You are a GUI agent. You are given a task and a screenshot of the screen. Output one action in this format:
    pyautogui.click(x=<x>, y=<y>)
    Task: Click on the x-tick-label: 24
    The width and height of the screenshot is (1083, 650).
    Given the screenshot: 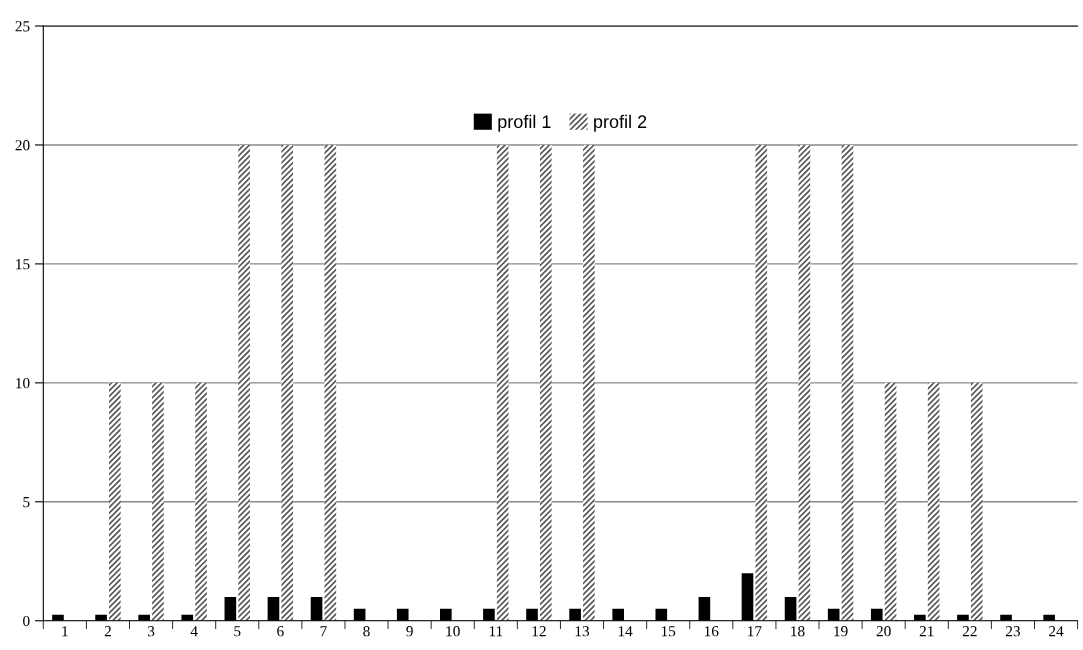 What is the action you would take?
    pyautogui.click(x=1056, y=631)
    